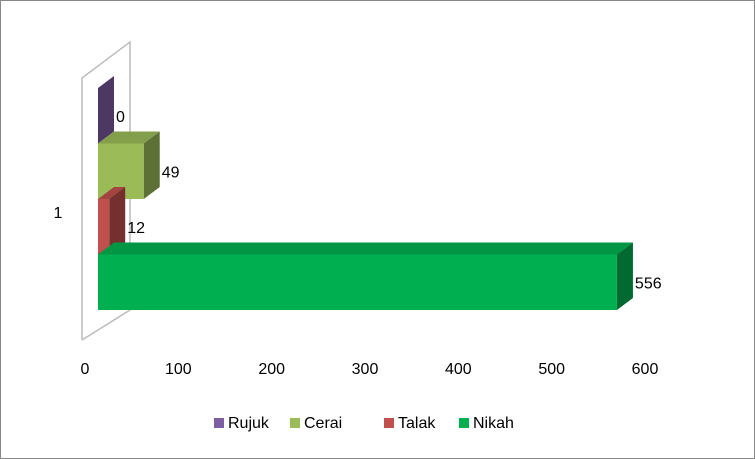 The width and height of the screenshot is (755, 459). I want to click on x-tick-label: 300, so click(365, 369).